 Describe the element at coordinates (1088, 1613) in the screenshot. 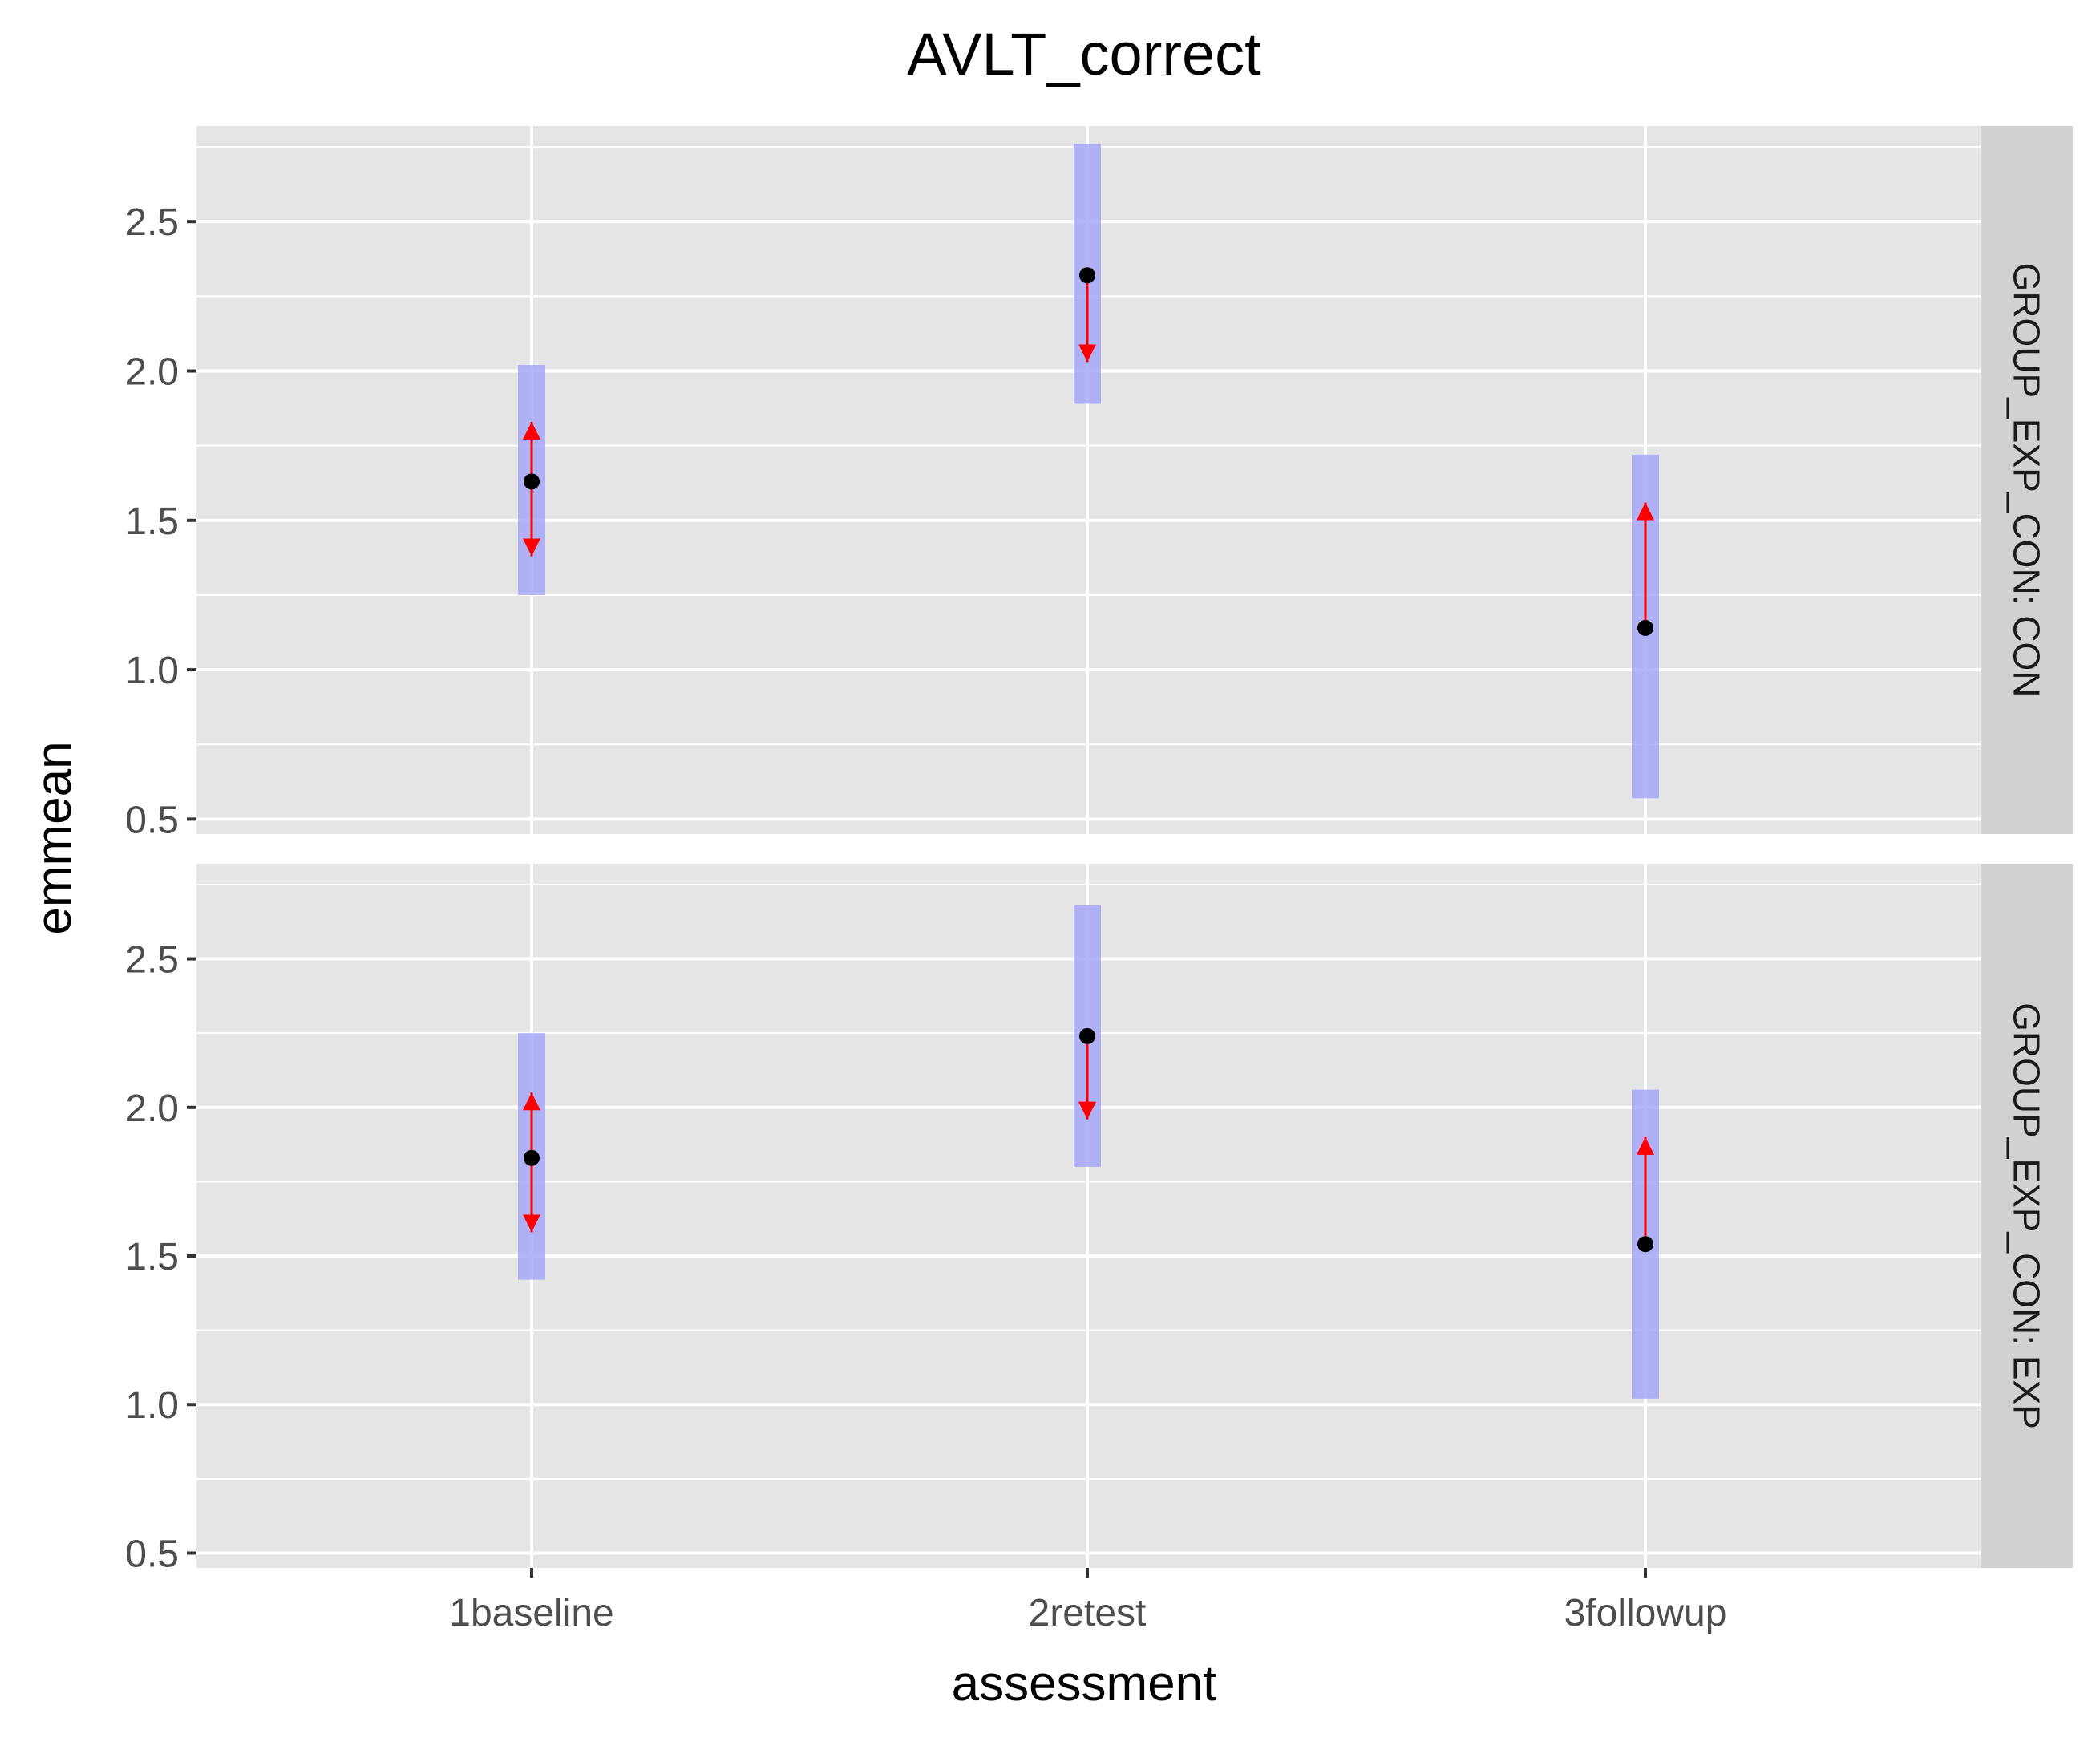

I see `x-tick-label: 2retest` at that location.